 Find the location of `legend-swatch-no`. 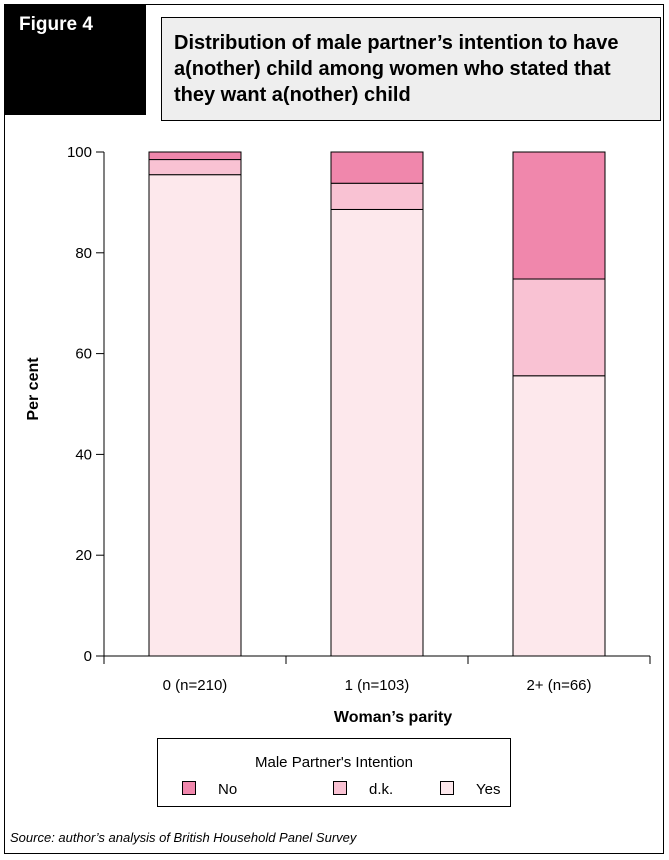

legend-swatch-no is located at coordinates (189, 788).